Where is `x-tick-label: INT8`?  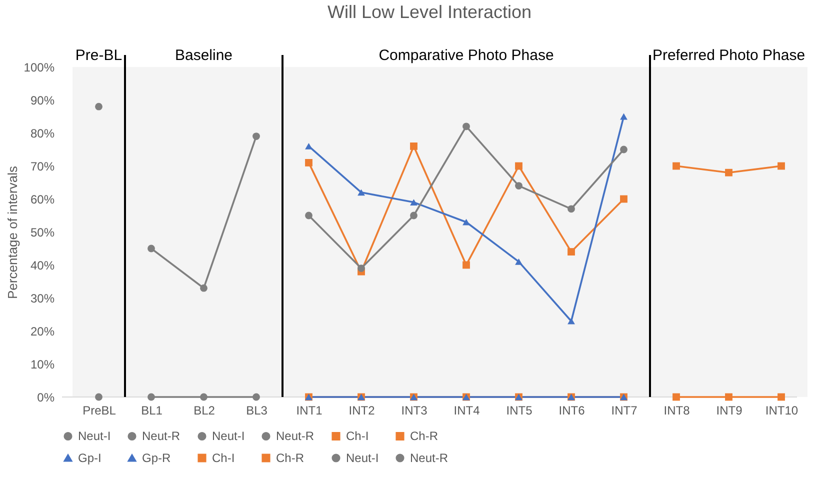
x-tick-label: INT8 is located at coordinates (677, 411).